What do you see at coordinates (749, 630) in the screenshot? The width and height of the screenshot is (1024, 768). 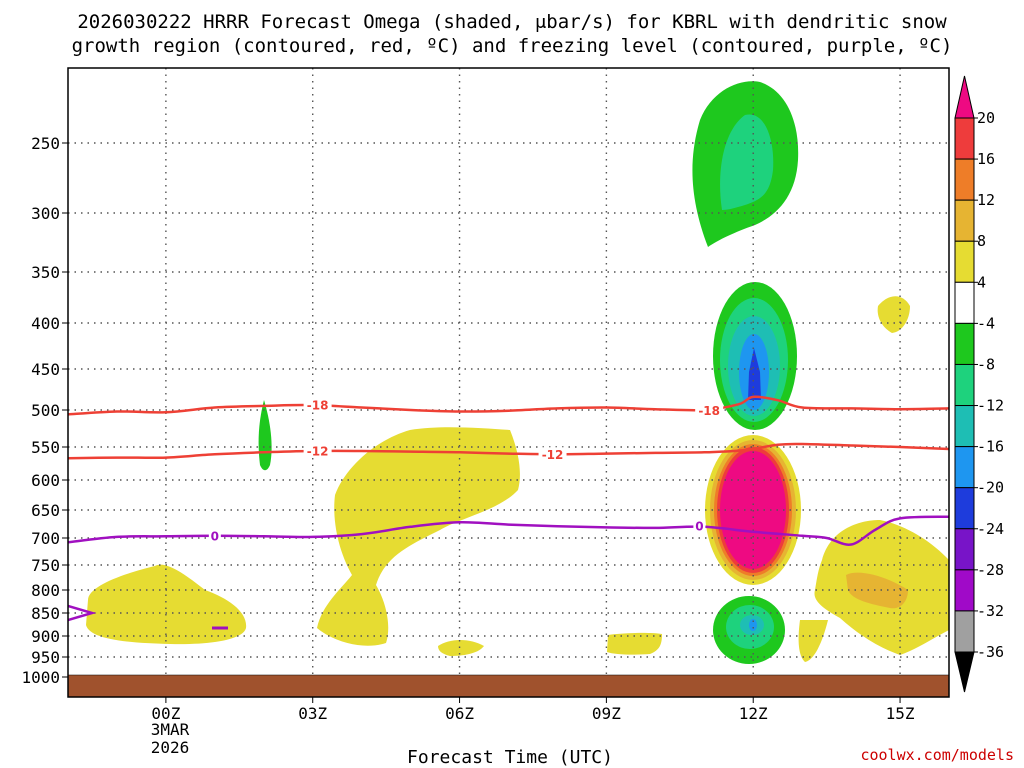 I see `omega-region-green-lower` at bounding box center [749, 630].